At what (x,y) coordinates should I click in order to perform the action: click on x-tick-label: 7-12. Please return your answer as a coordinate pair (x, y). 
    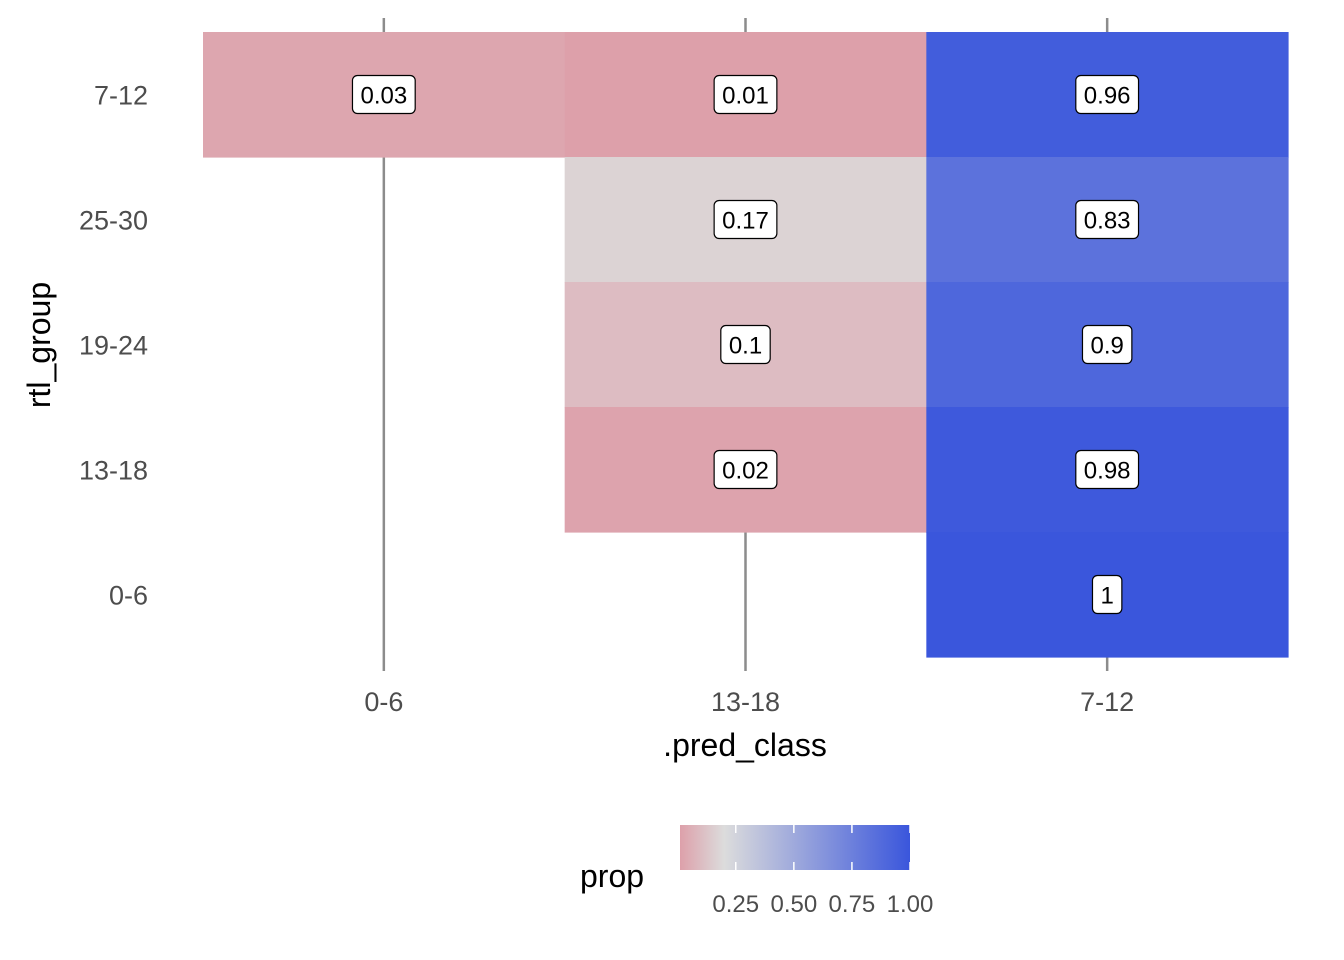
    Looking at the image, I should click on (1107, 702).